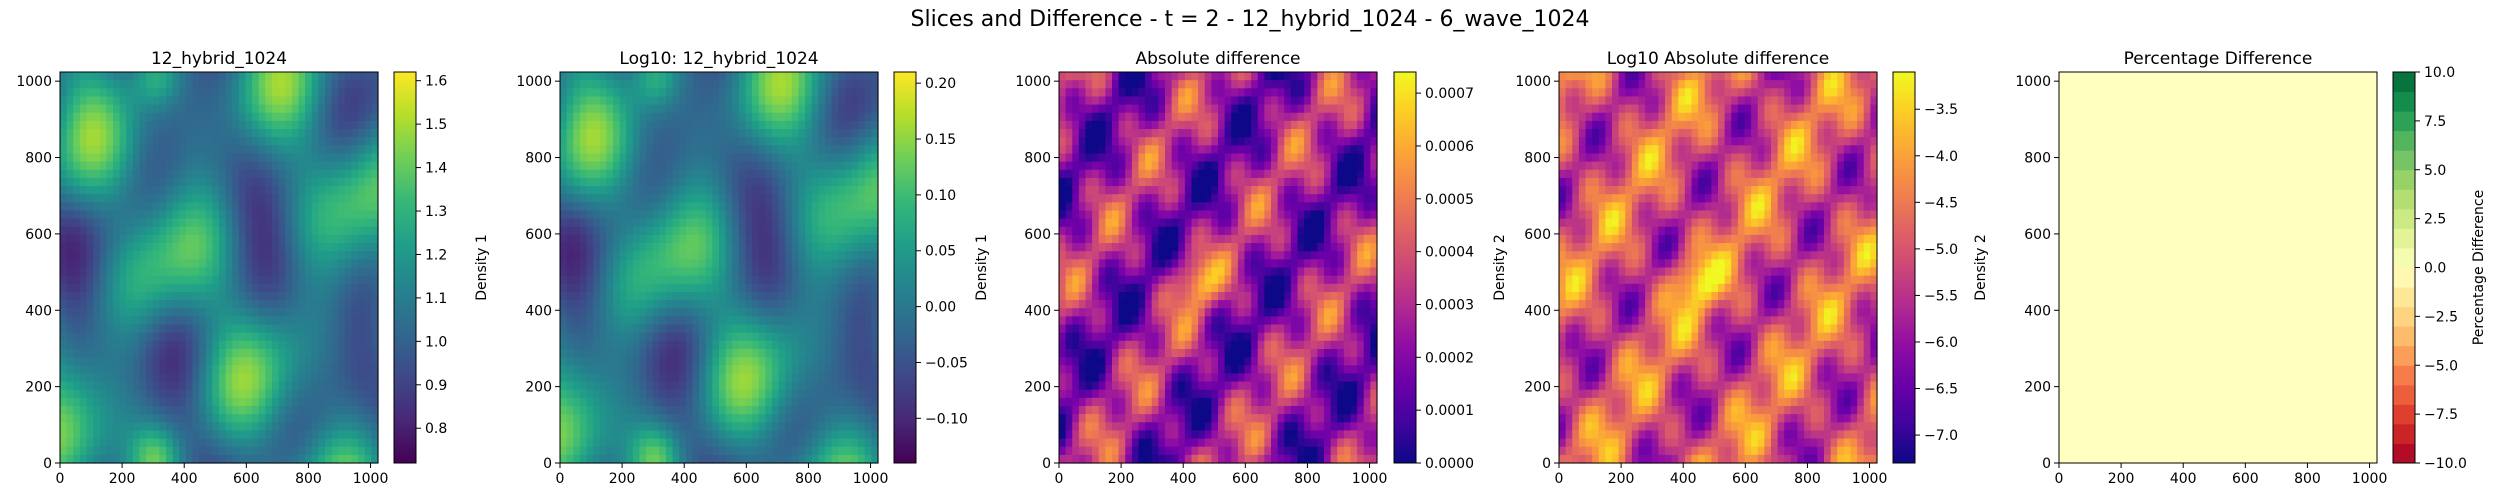 This screenshot has width=2500, height=500. Describe the element at coordinates (1033, 82) in the screenshot. I see `panel-3-ytick: 1000` at that location.